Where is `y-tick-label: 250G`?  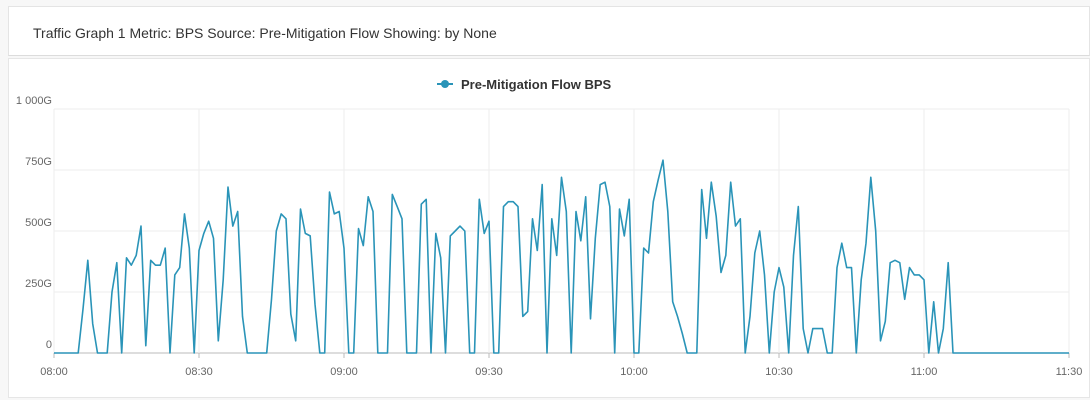
y-tick-label: 250G is located at coordinates (38, 284).